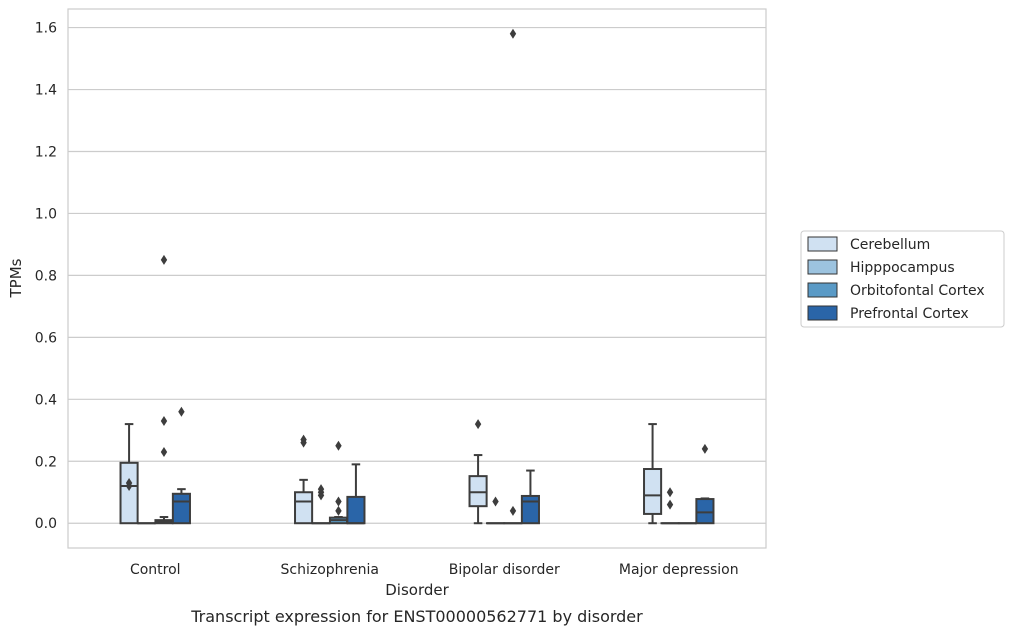  Describe the element at coordinates (909, 314) in the screenshot. I see `legend-label: Prefrontal Cortex` at that location.